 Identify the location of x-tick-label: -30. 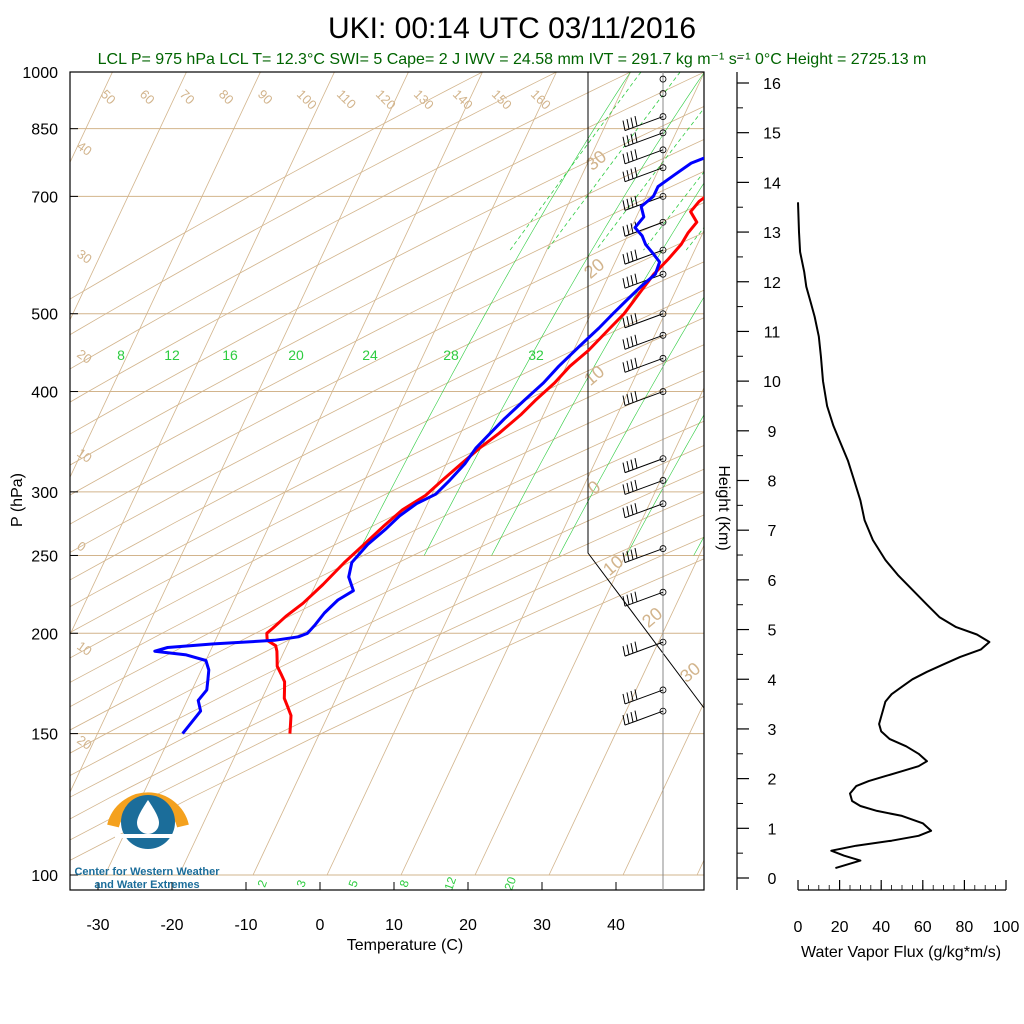
(97, 925).